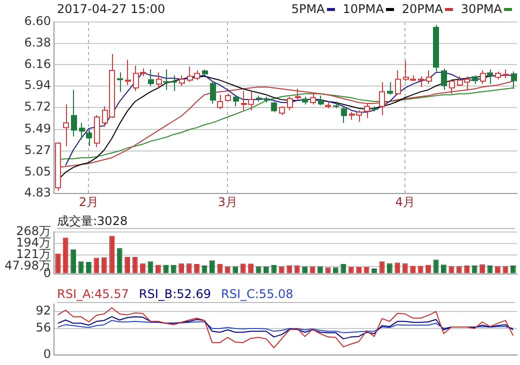 The image size is (520, 365). I want to click on y-tick-label: 6.16, so click(37, 63).